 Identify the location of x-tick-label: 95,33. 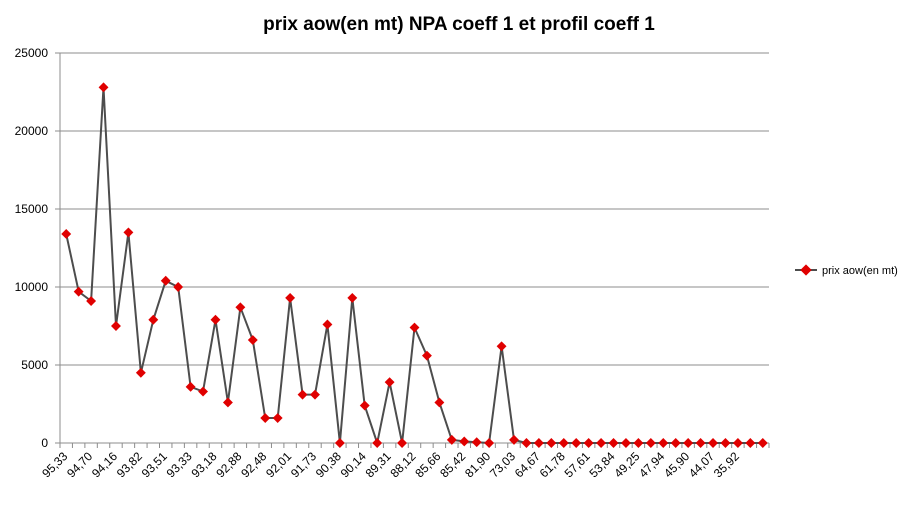
(54, 464).